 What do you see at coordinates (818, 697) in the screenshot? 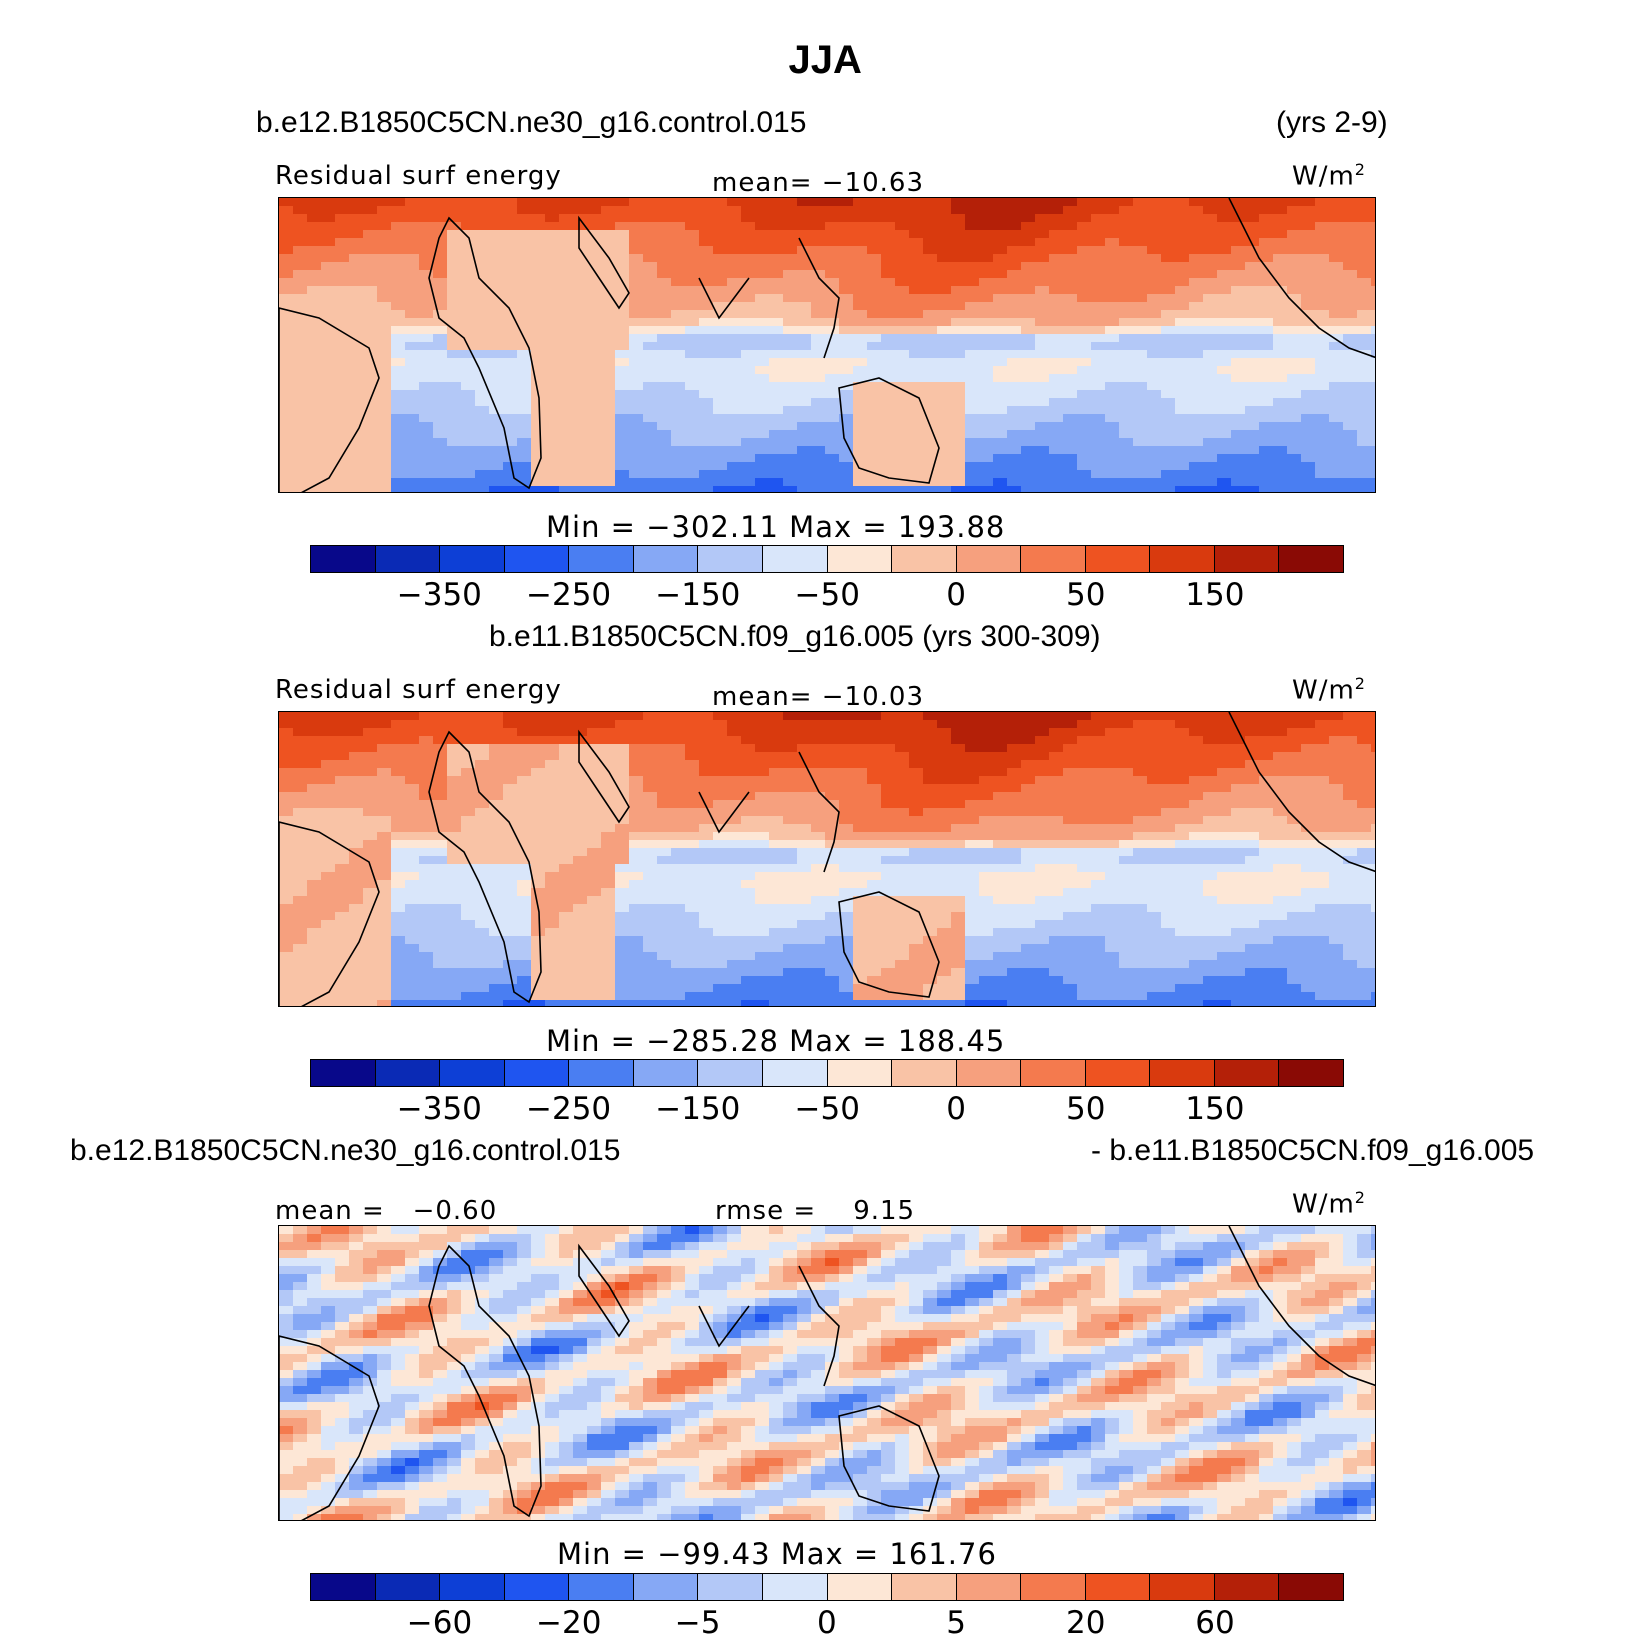
I see `panel2-mean-label: mean= −10.03` at bounding box center [818, 697].